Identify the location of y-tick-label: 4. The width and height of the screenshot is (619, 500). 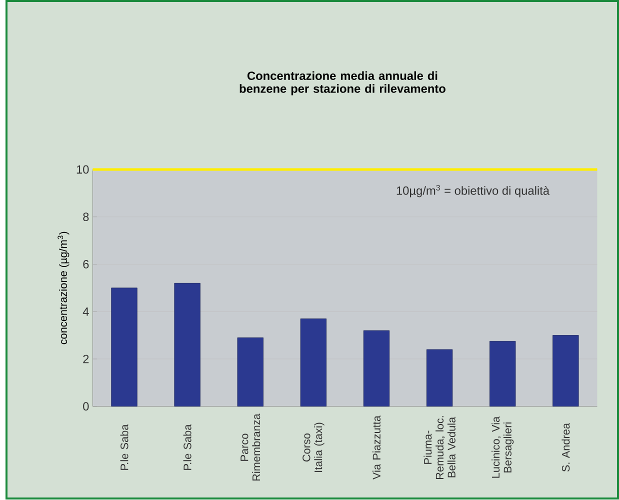
(85, 312).